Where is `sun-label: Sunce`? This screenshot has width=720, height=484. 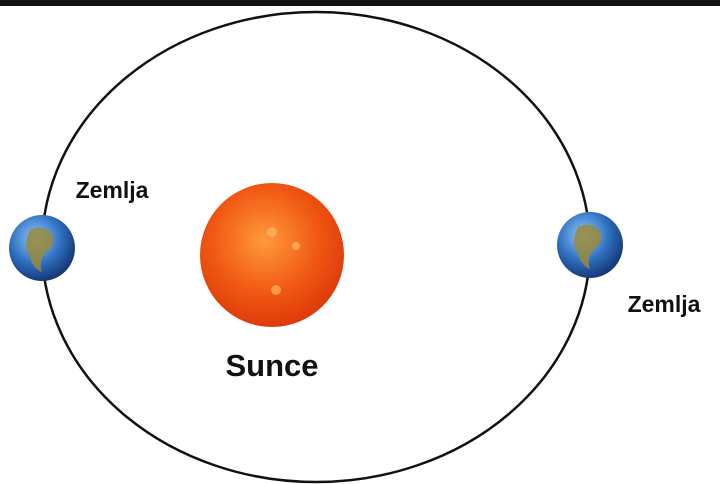 sun-label: Sunce is located at coordinates (271, 365).